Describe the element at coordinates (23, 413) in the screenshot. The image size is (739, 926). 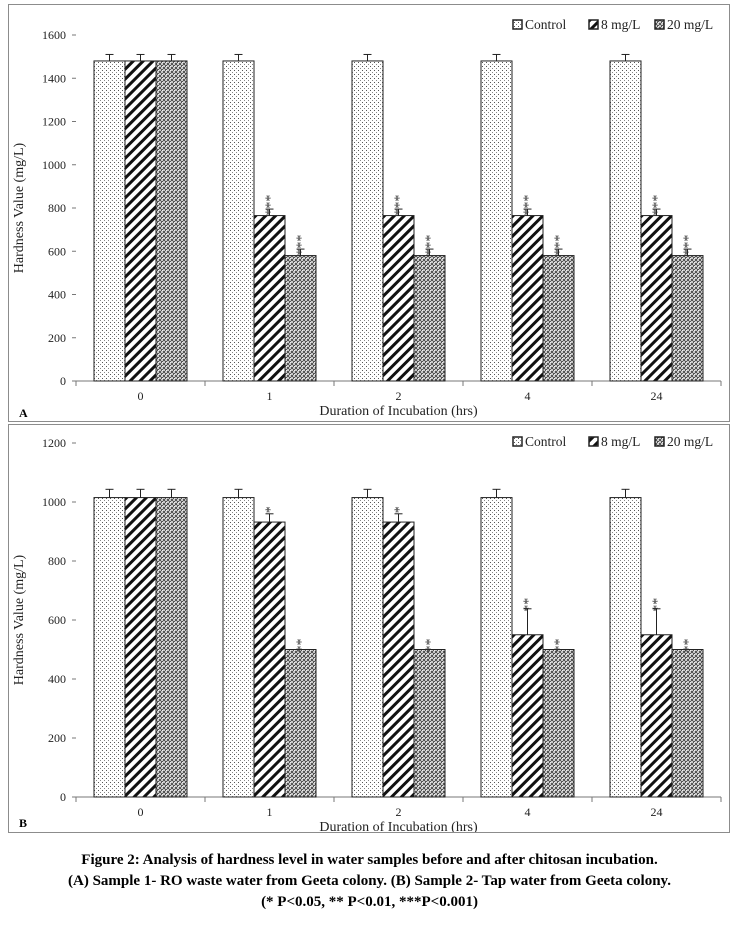
I see `panel-label: A` at that location.